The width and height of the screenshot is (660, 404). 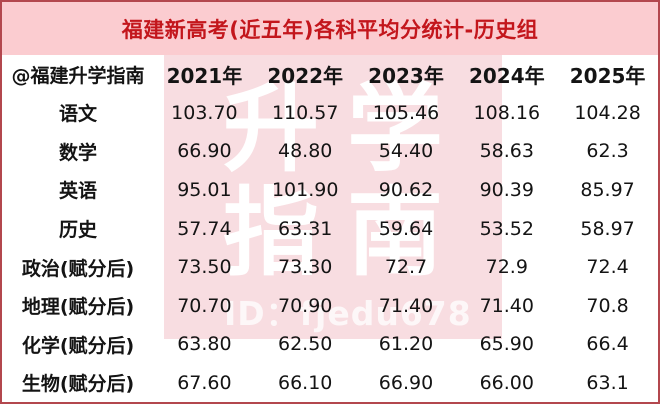 What do you see at coordinates (607, 189) in the screenshot?
I see `score-cell: 85.97` at bounding box center [607, 189].